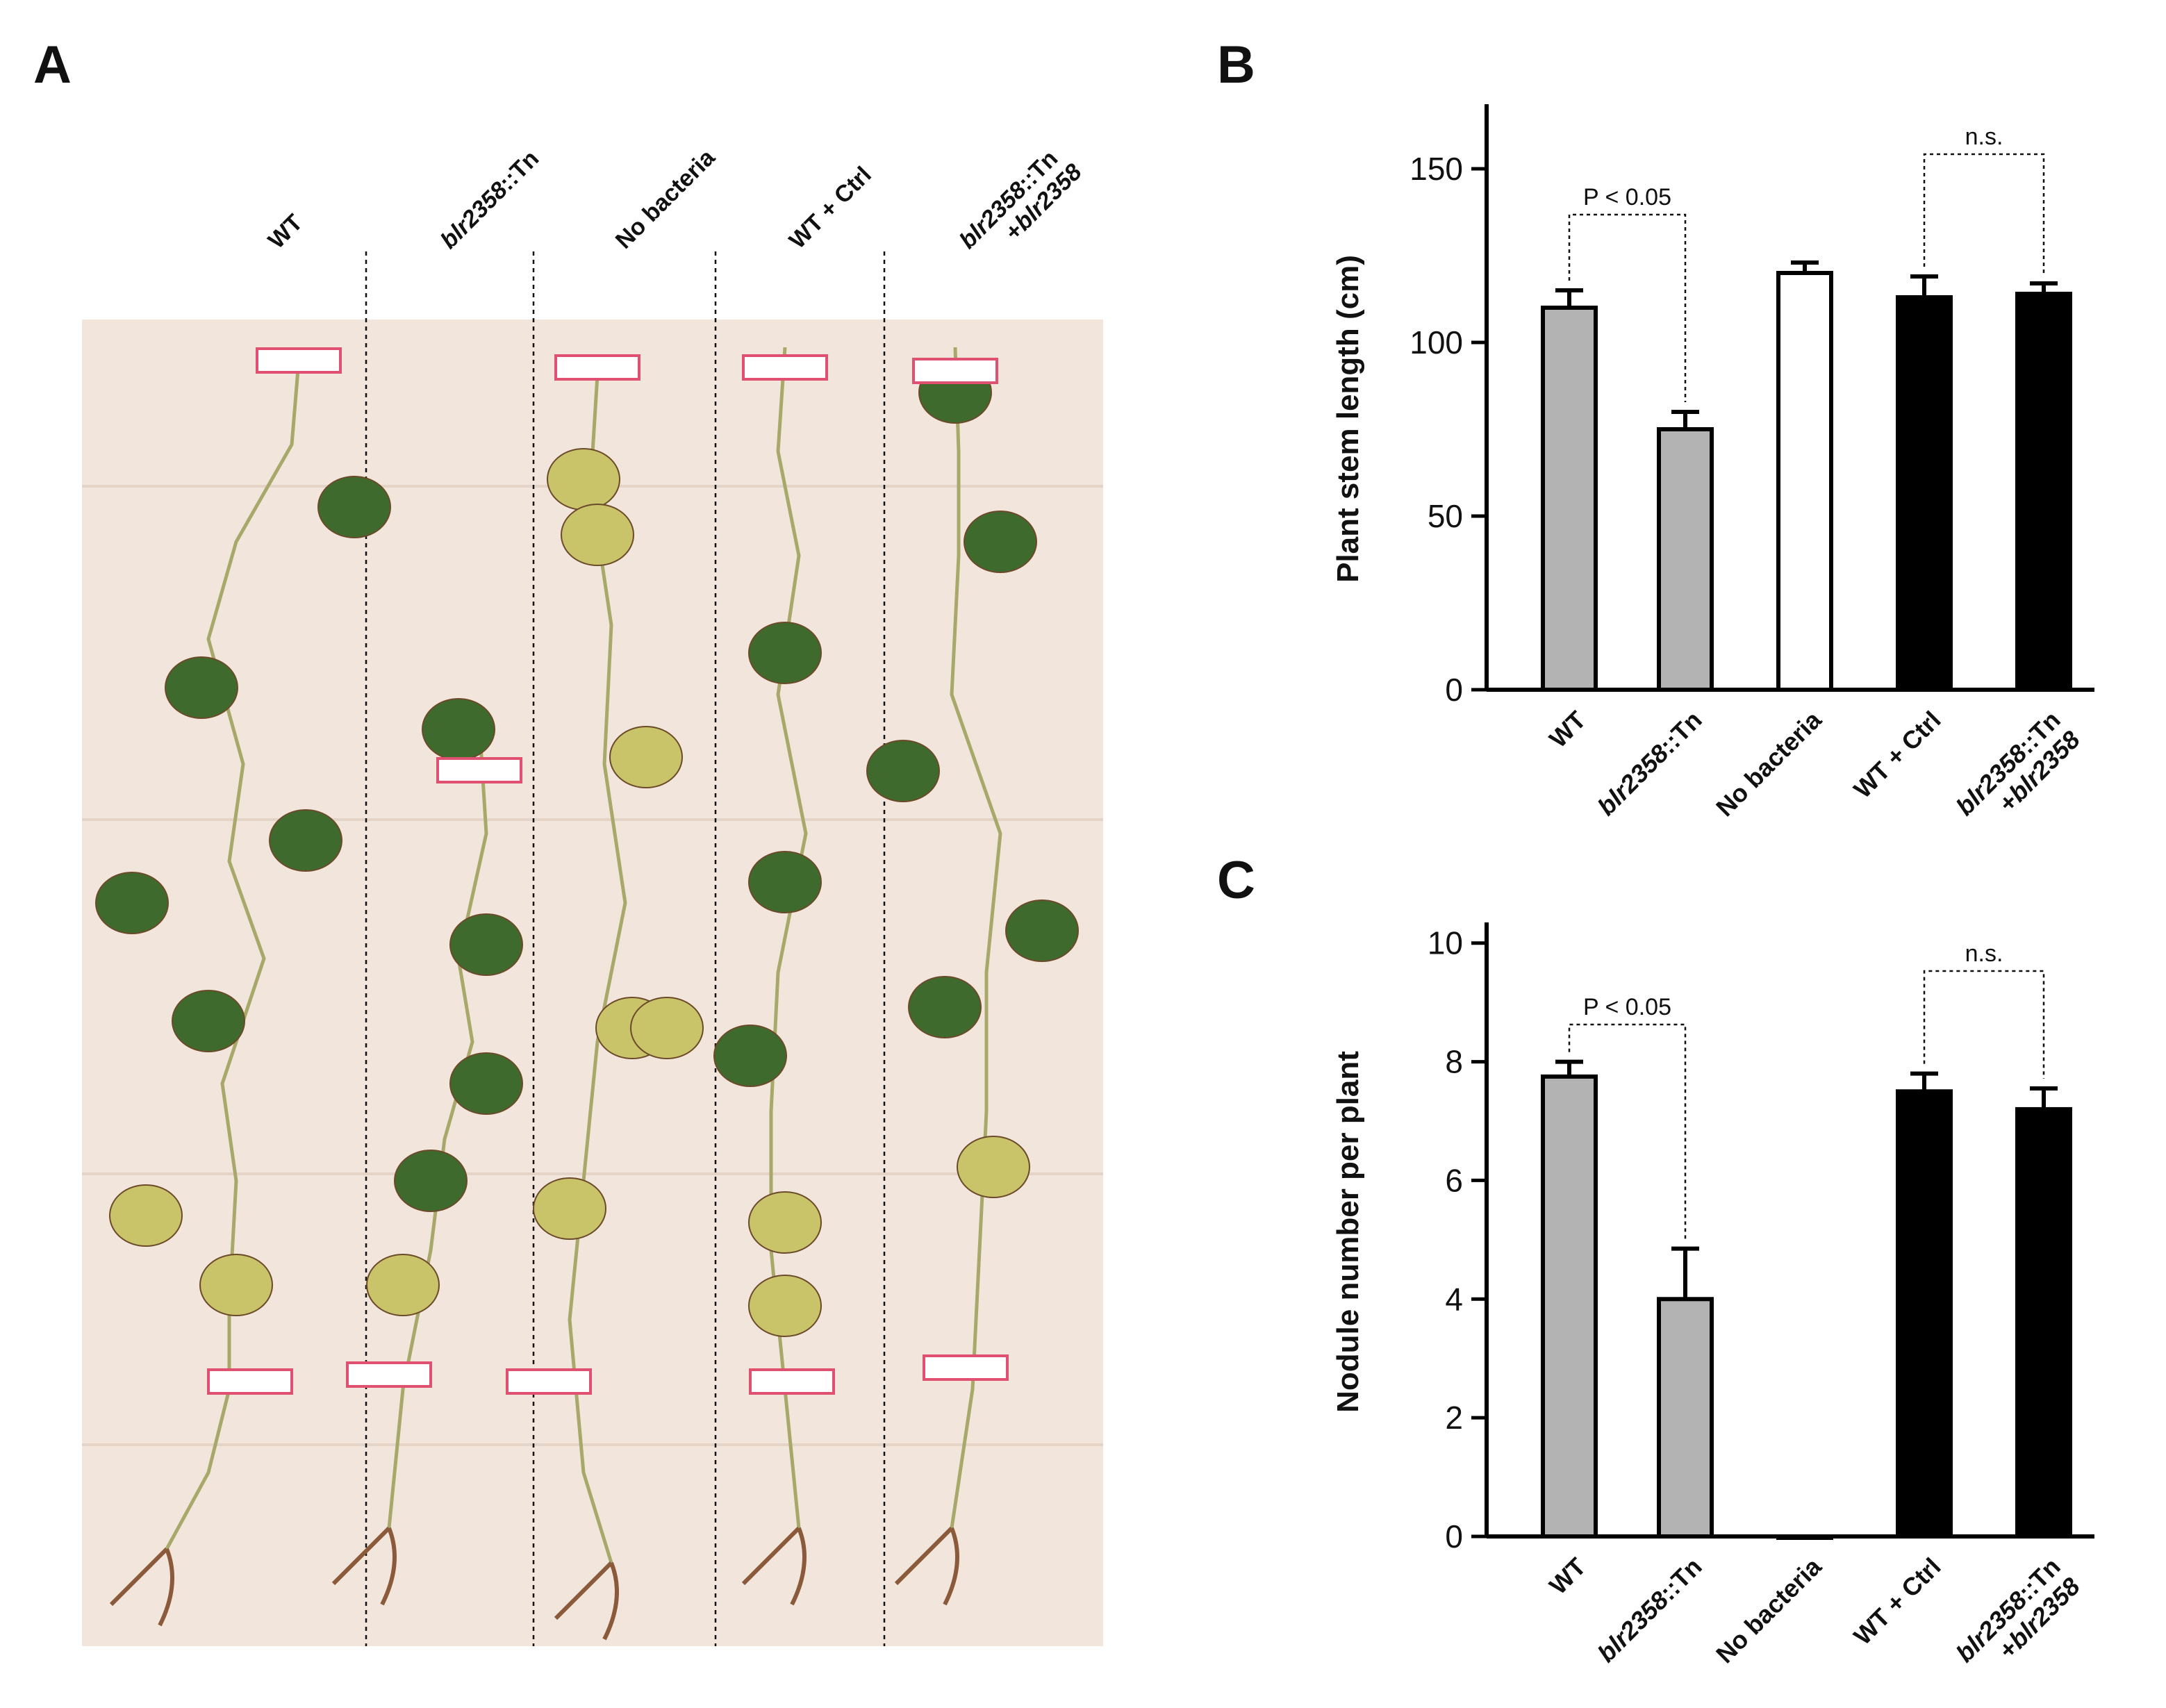 Image resolution: width=2166 pixels, height=1708 pixels. What do you see at coordinates (1454, 1180) in the screenshot?
I see `y-tick-label: 6` at bounding box center [1454, 1180].